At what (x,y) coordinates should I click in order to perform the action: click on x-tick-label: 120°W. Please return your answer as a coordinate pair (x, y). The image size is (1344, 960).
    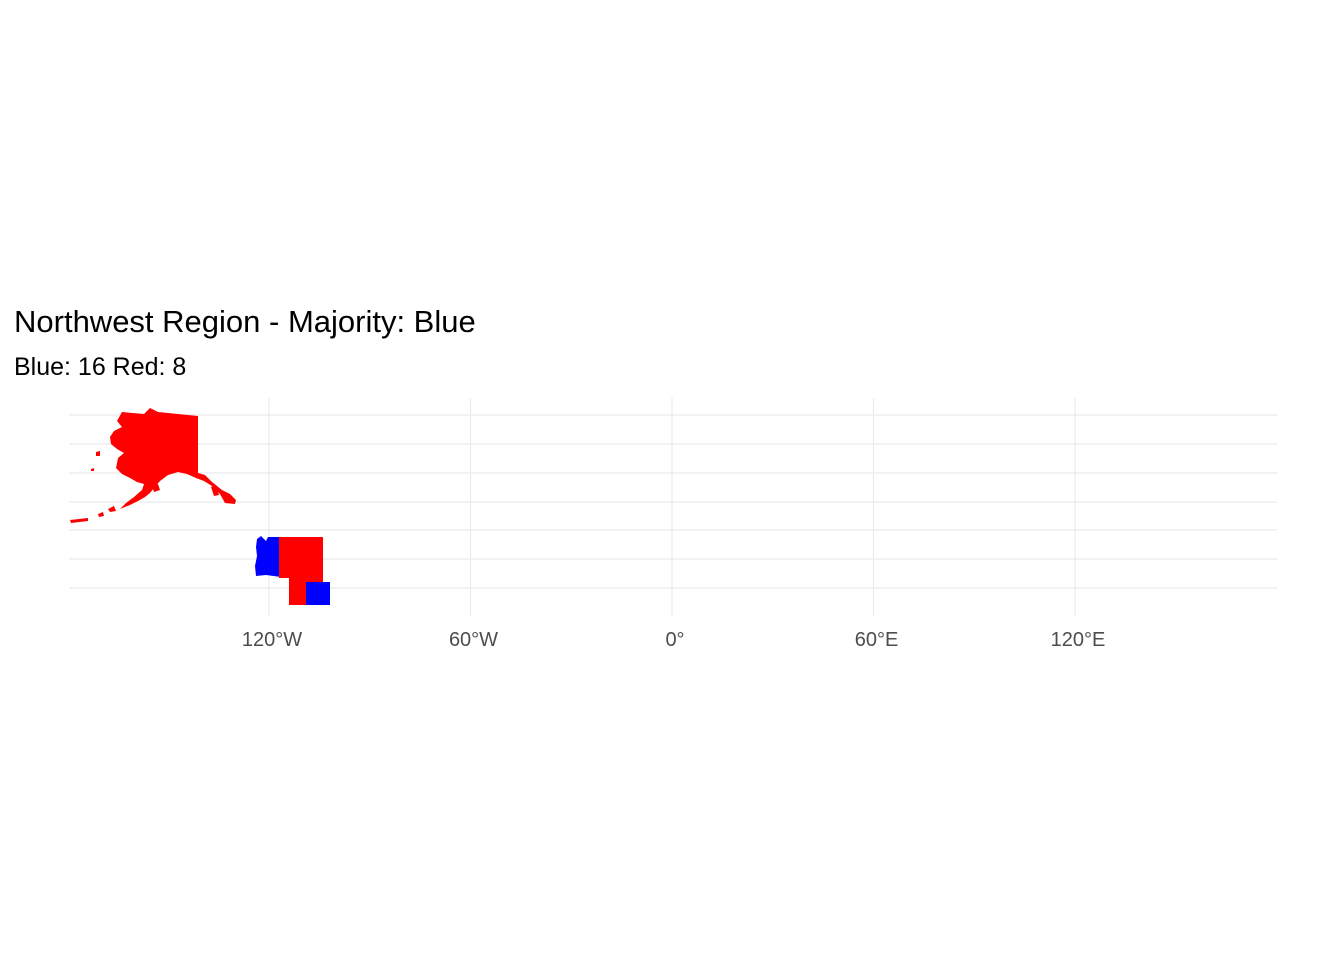
    Looking at the image, I should click on (272, 640).